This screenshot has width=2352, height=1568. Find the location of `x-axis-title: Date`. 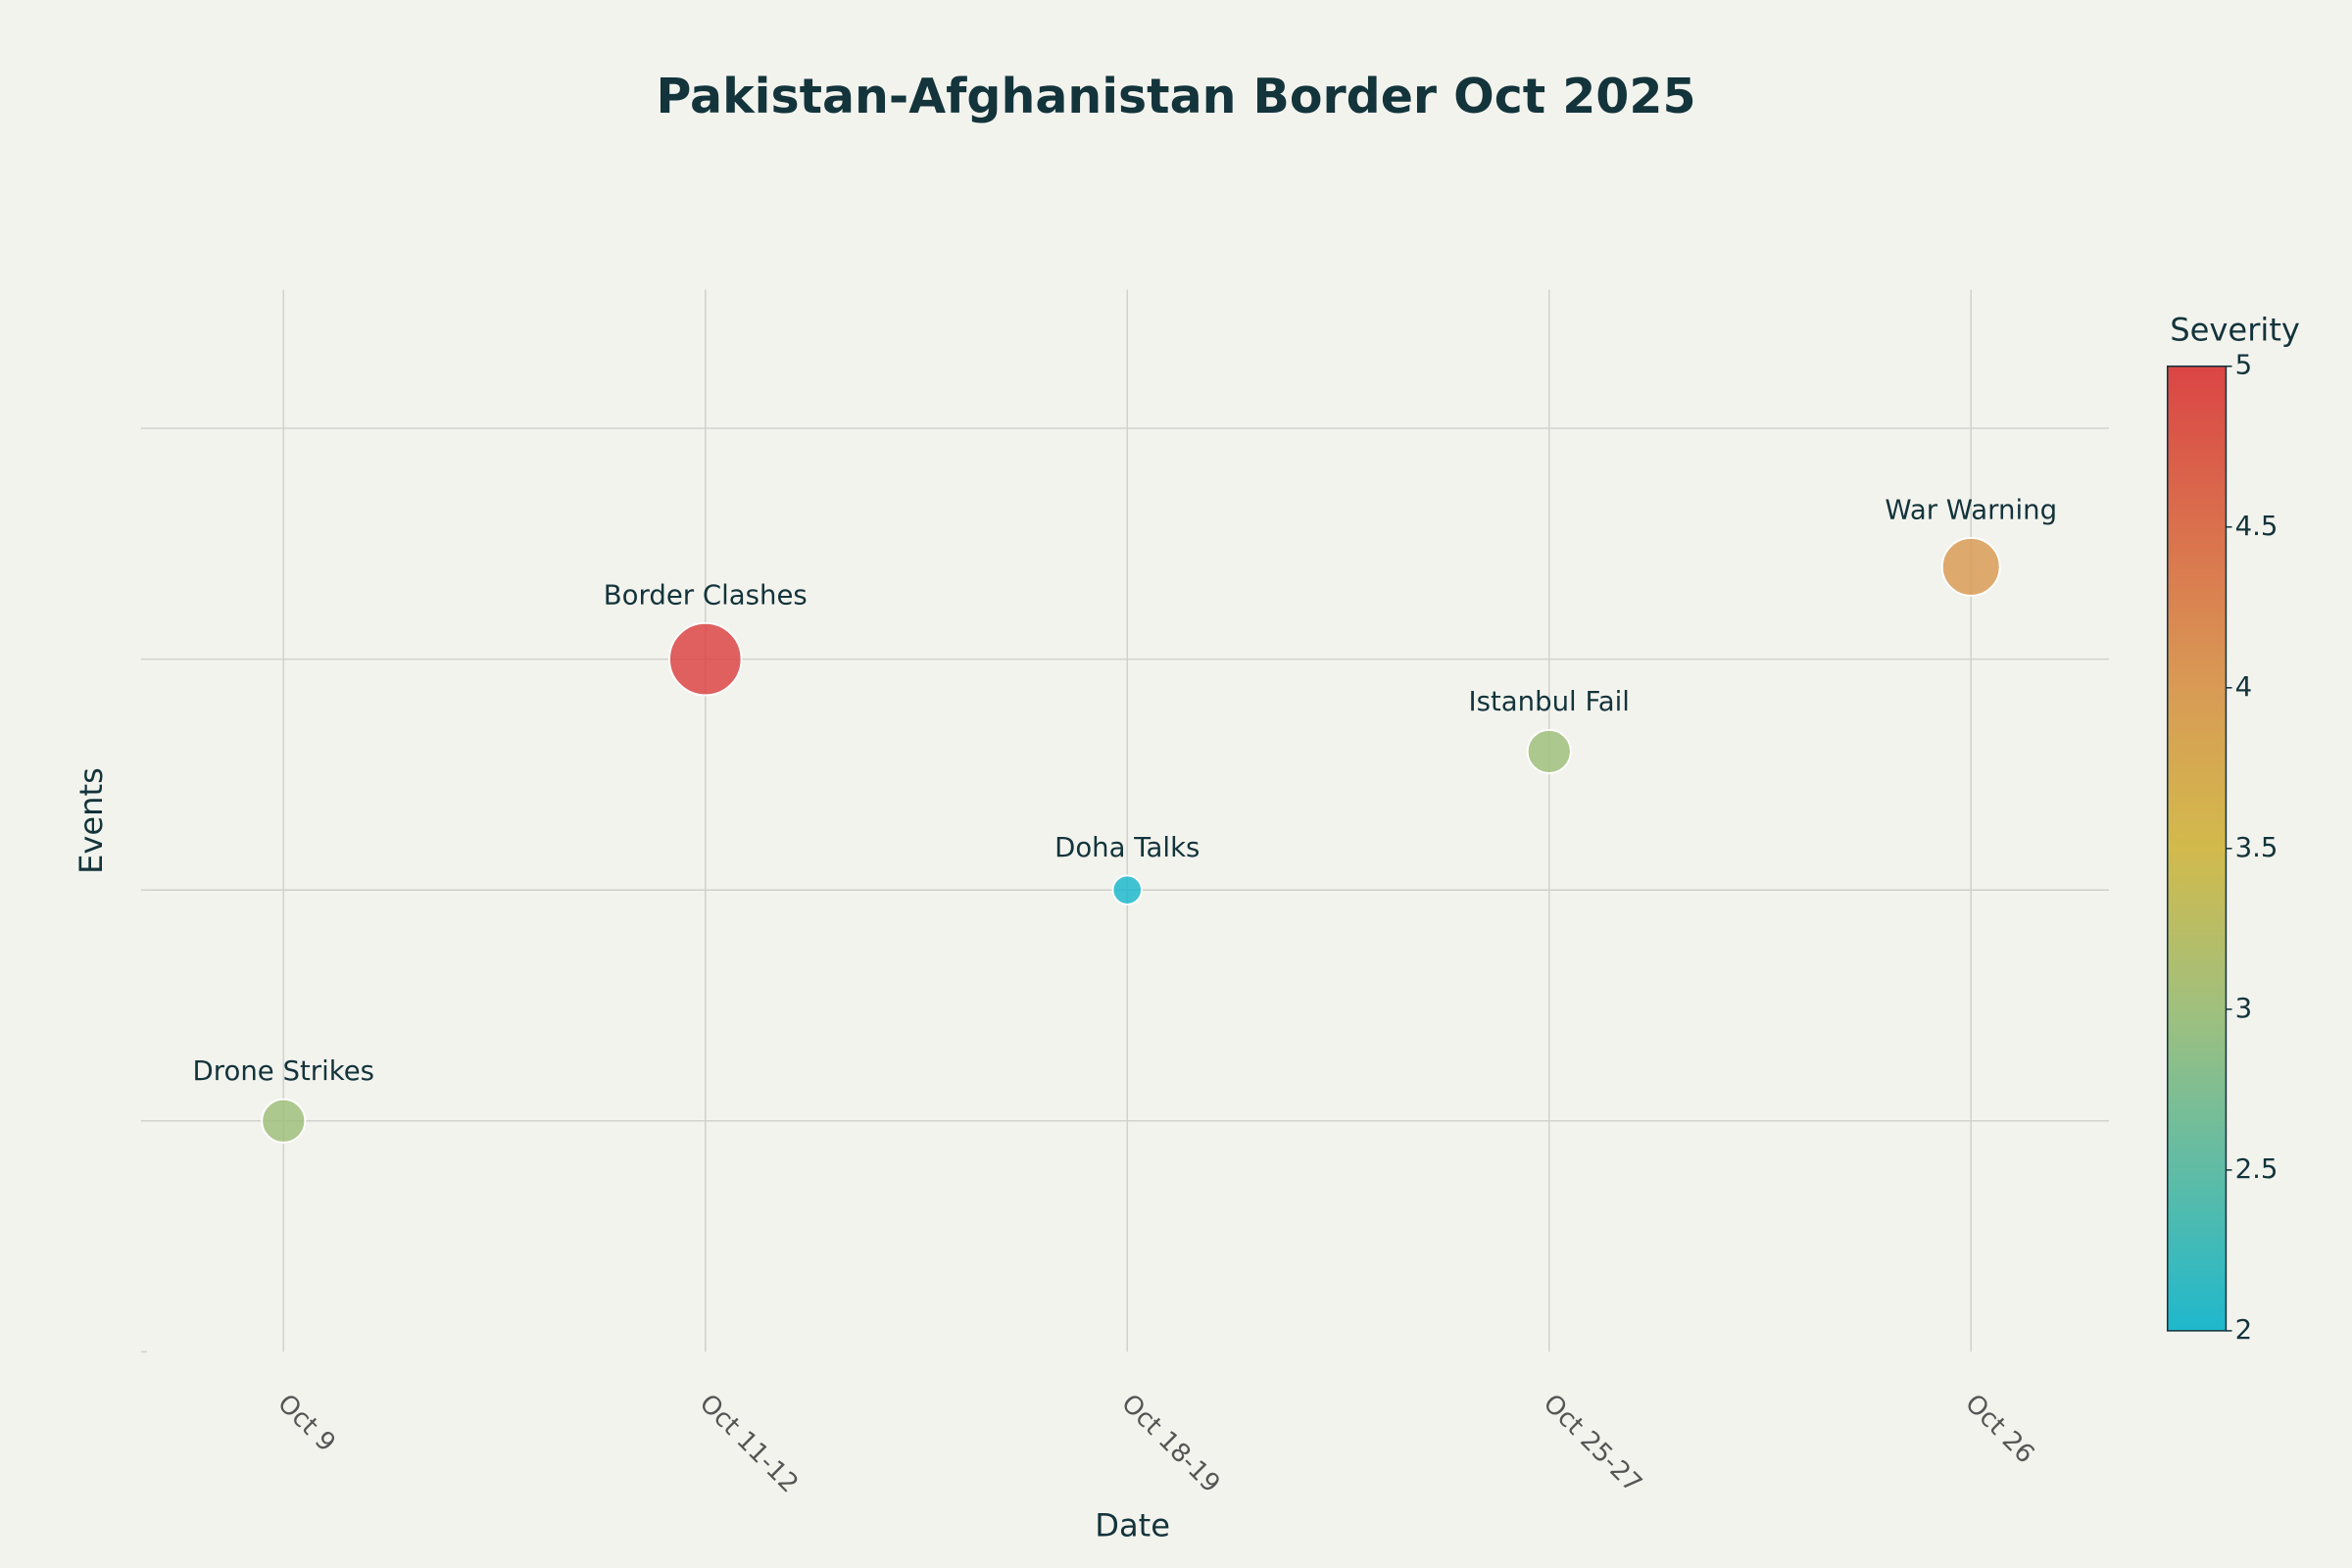

x-axis-title: Date is located at coordinates (1132, 1525).